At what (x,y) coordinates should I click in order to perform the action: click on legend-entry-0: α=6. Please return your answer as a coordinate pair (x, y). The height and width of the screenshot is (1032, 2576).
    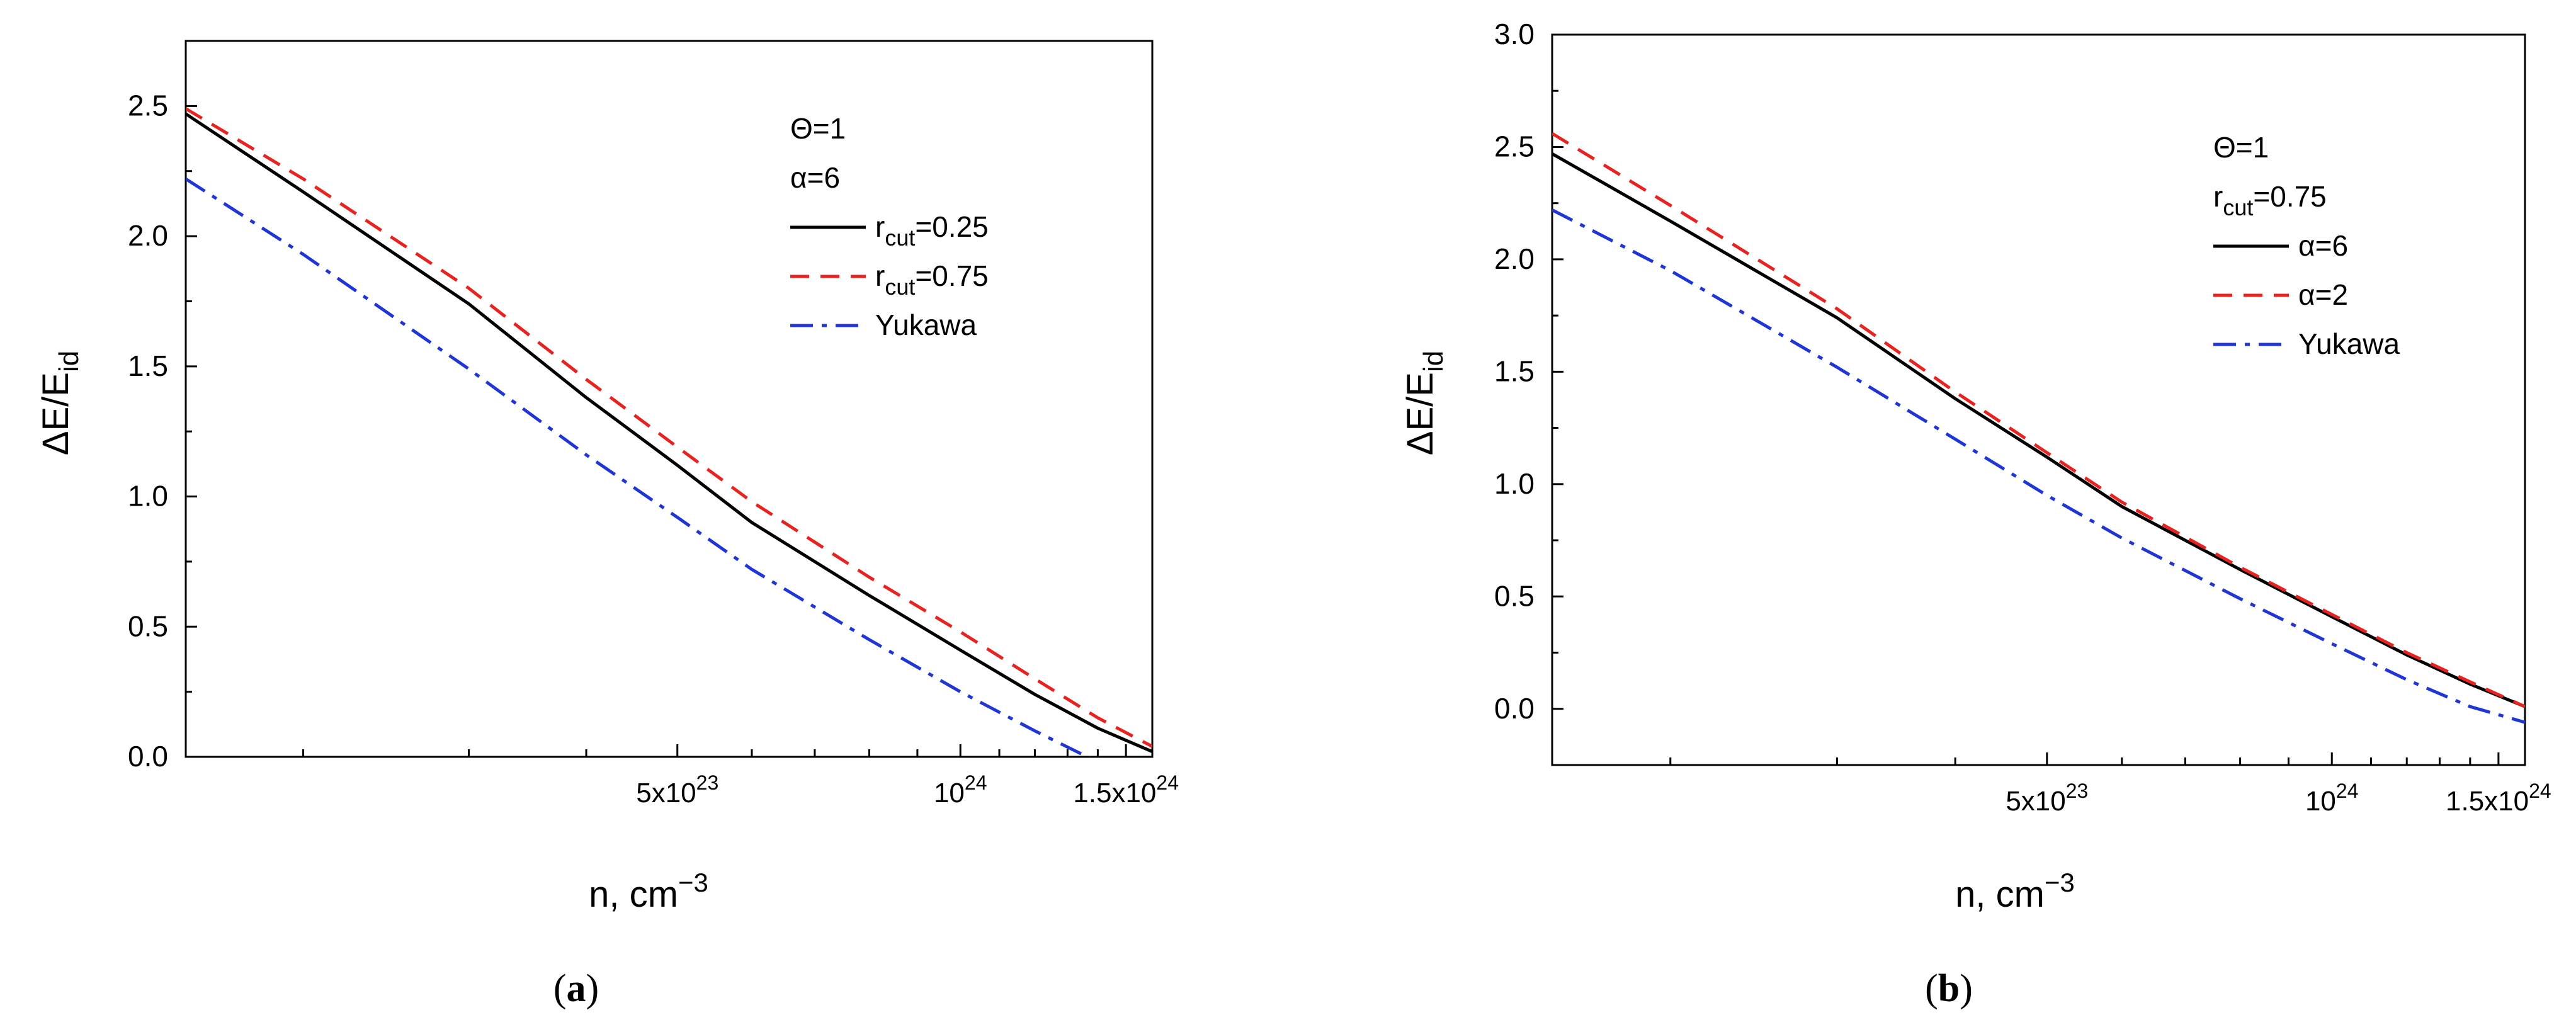
    Looking at the image, I should click on (2323, 245).